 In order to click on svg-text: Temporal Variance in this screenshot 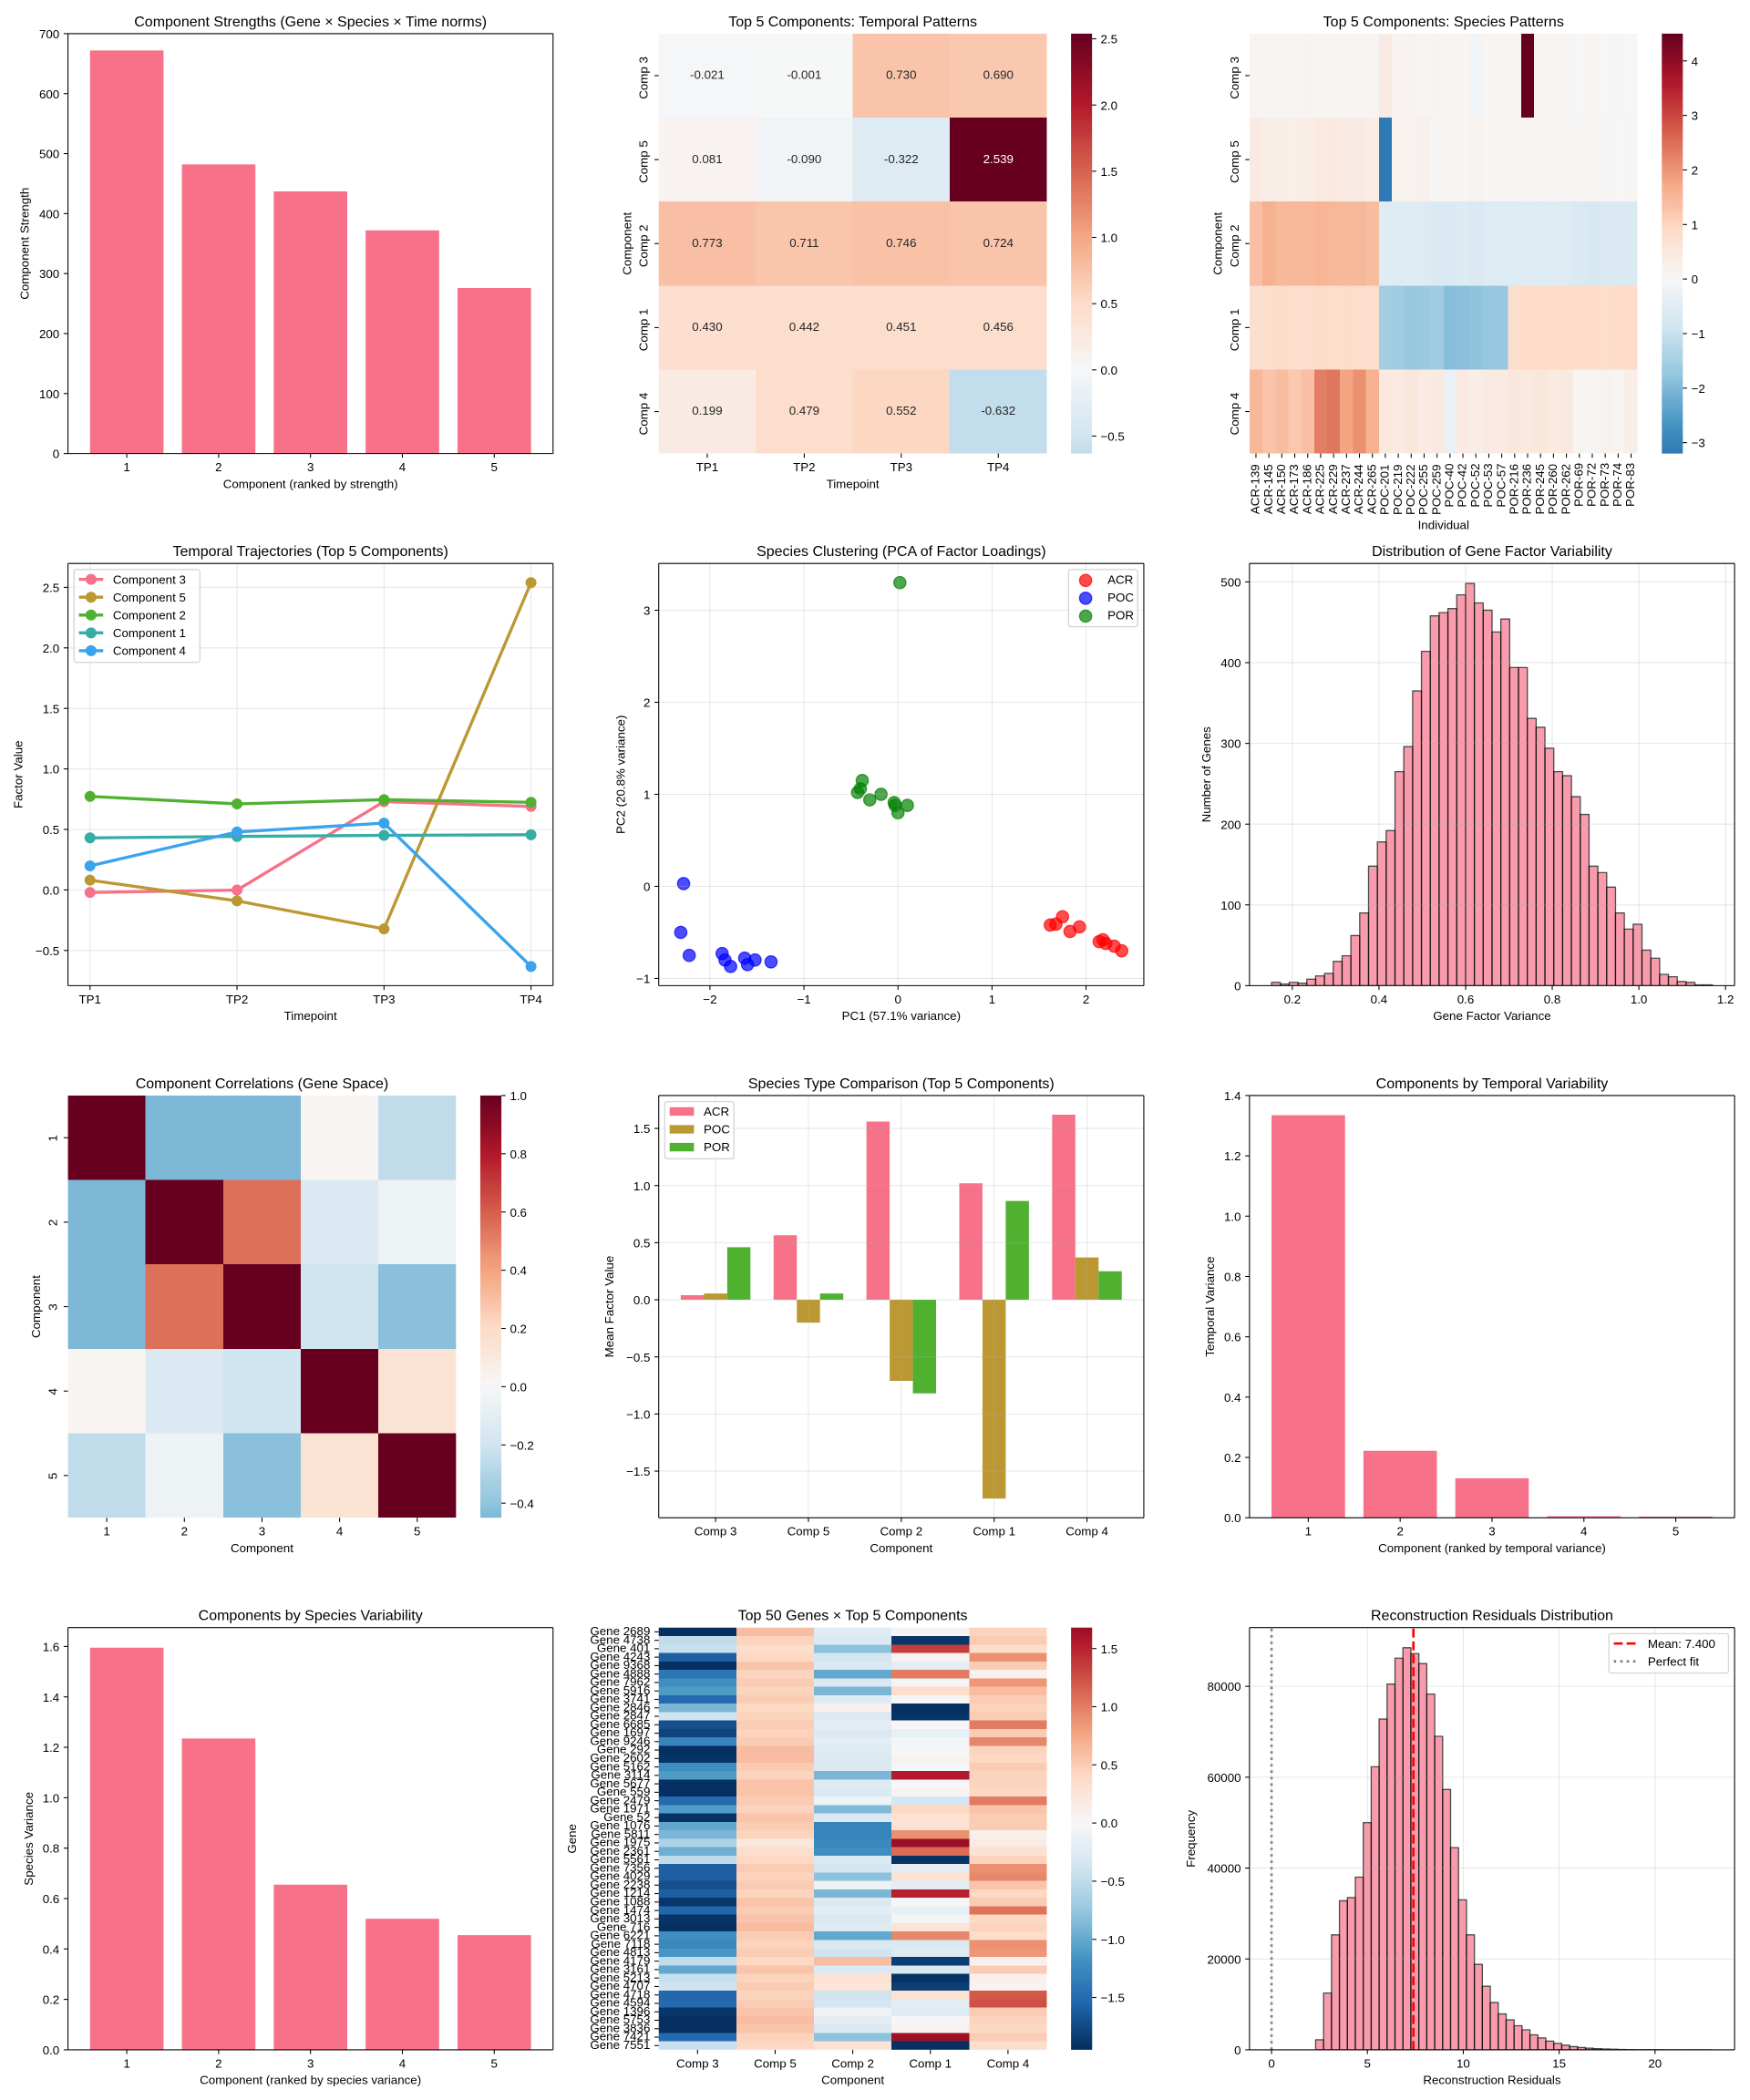, I will do `click(1210, 1306)`.